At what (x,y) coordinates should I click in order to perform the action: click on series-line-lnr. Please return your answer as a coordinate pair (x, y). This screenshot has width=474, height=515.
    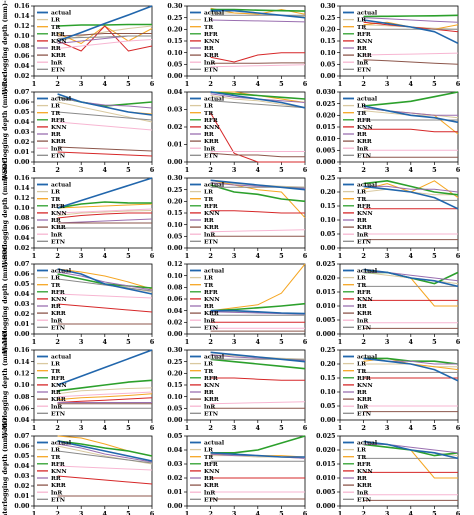
    Looking at the image, I should click on (411, 54).